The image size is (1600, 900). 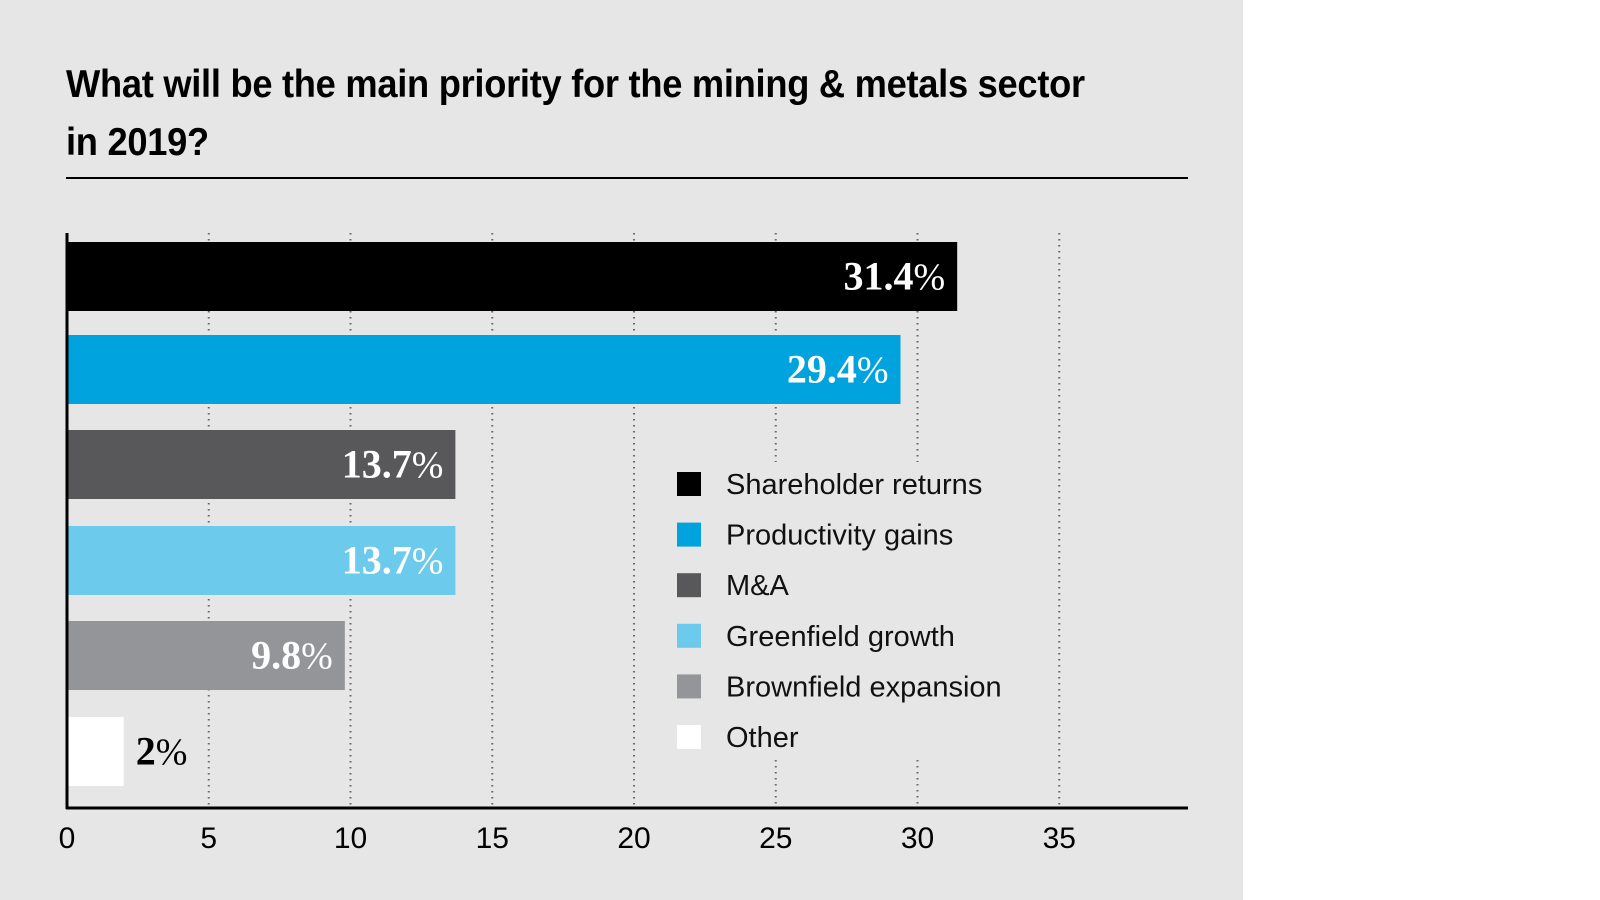 What do you see at coordinates (840, 637) in the screenshot?
I see `legend-label: Greenfield growth` at bounding box center [840, 637].